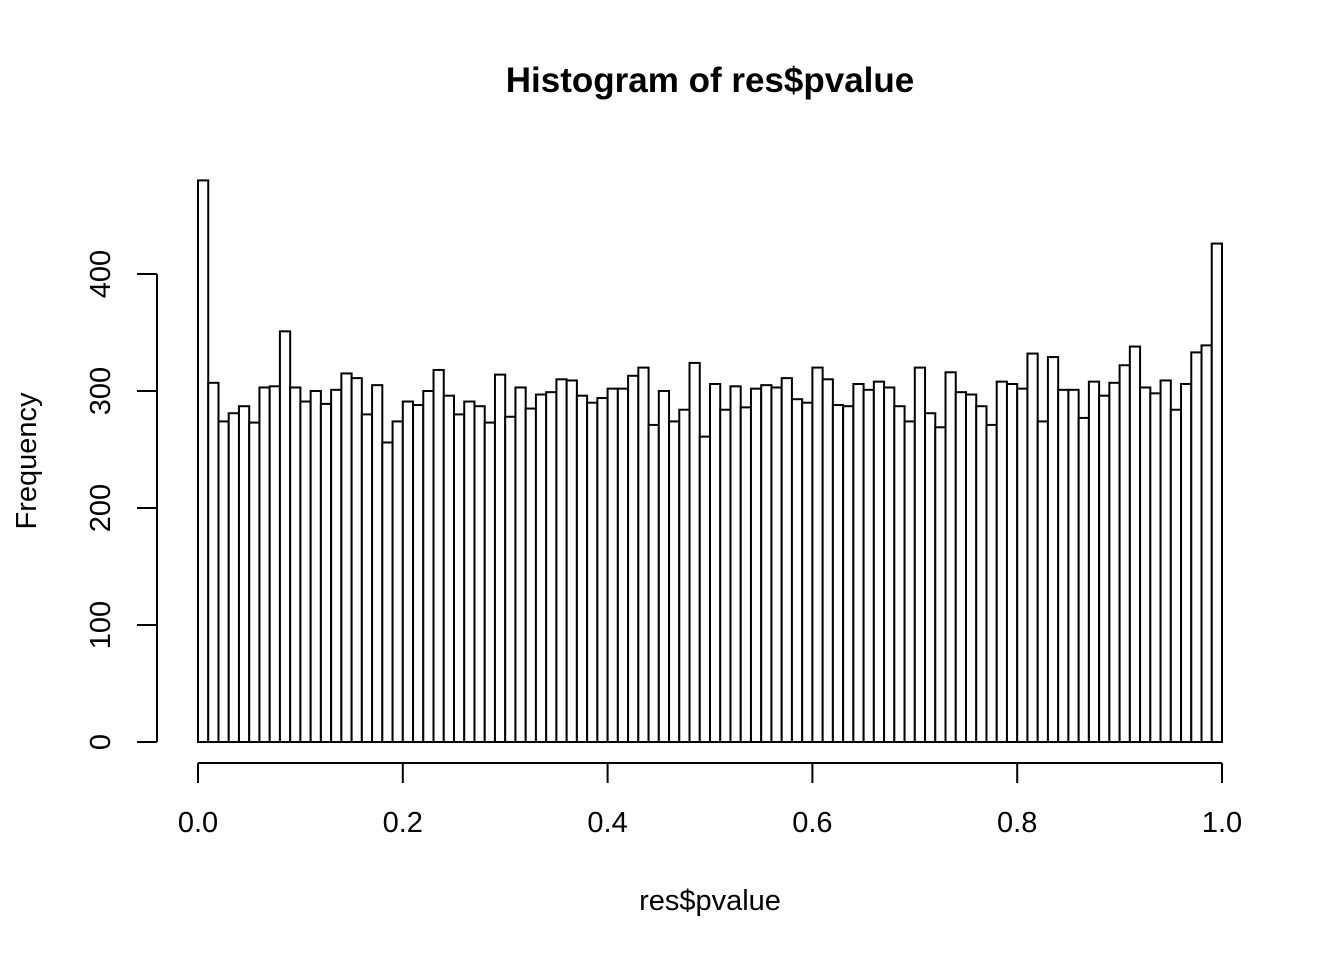 Image resolution: width=1344 pixels, height=965 pixels. I want to click on x-tick-label: 1.0, so click(1222, 823).